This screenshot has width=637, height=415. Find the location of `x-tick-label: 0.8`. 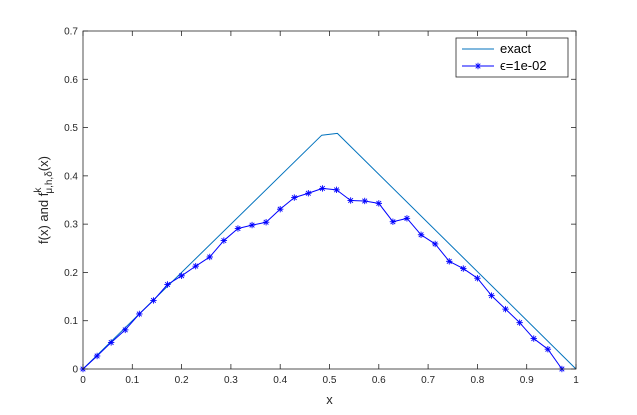

x-tick-label: 0.8 is located at coordinates (477, 380).